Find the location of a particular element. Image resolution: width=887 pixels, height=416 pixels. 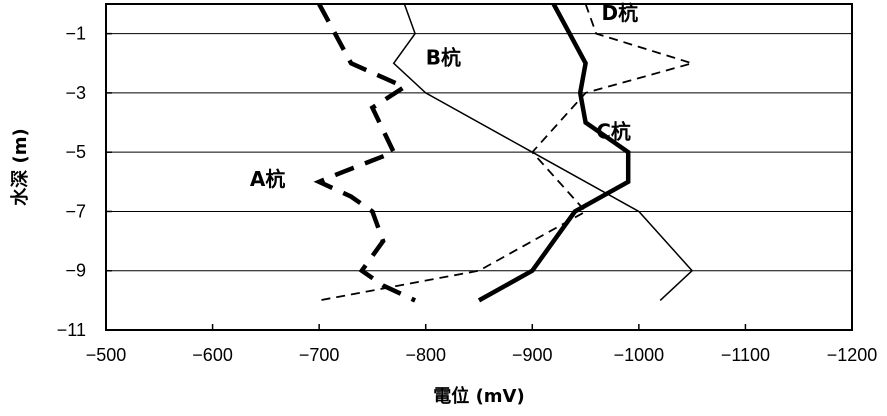

y-axis-title: 水深 (m) is located at coordinates (20, 166).